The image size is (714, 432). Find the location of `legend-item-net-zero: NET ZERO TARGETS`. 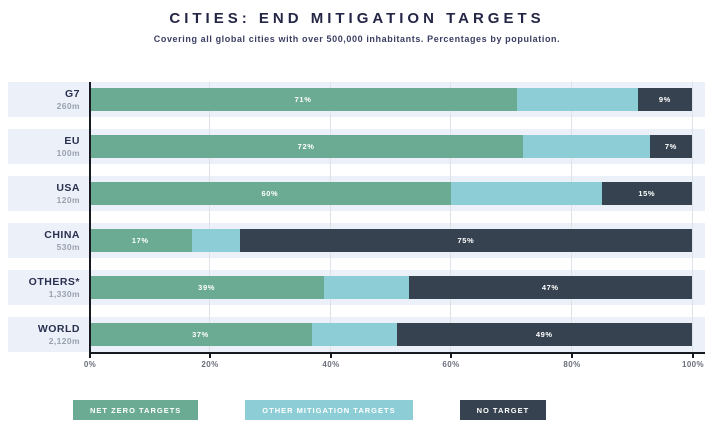

legend-item-net-zero: NET ZERO TARGETS is located at coordinates (136, 410).